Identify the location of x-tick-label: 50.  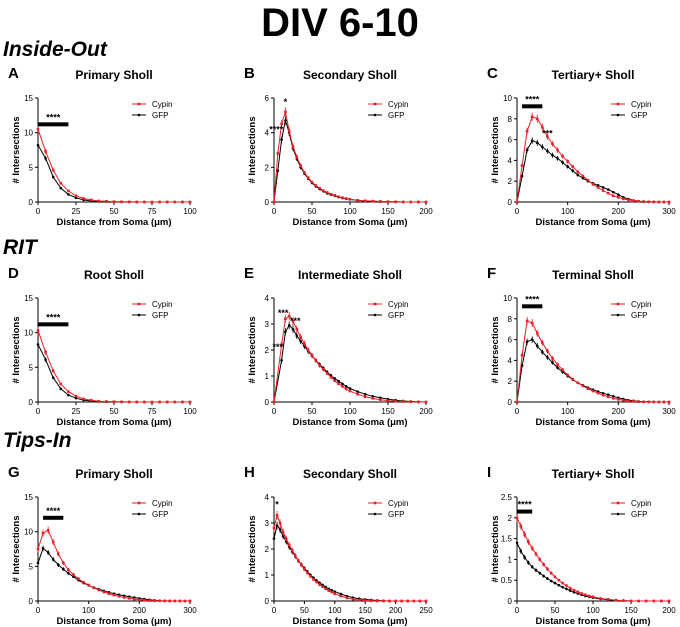
(312, 211).